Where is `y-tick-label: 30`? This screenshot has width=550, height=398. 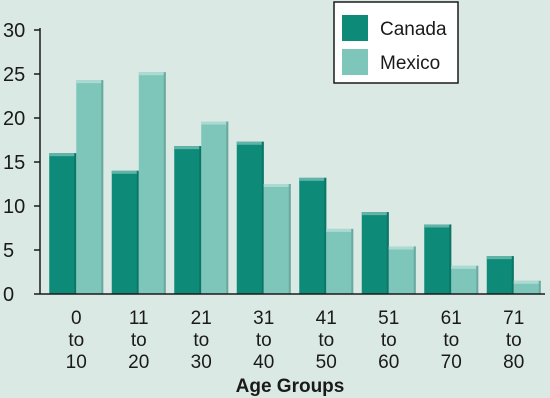
y-tick-label: 30 is located at coordinates (14, 31).